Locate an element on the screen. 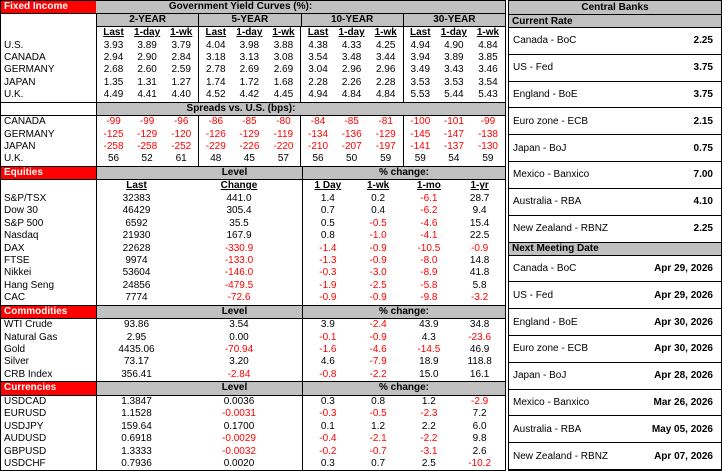  value-cell: -2.5 is located at coordinates (378, 285).